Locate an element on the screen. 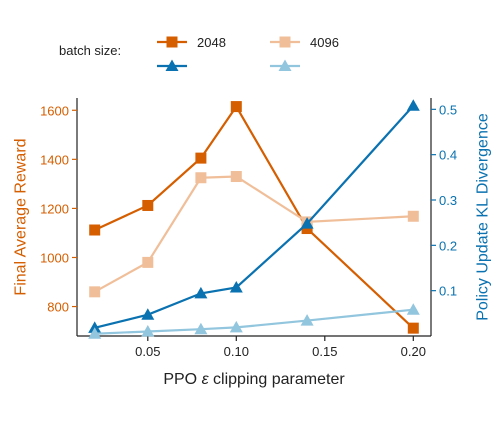 The width and height of the screenshot is (498, 421). y-left-tick-label: 800 is located at coordinates (58, 307).